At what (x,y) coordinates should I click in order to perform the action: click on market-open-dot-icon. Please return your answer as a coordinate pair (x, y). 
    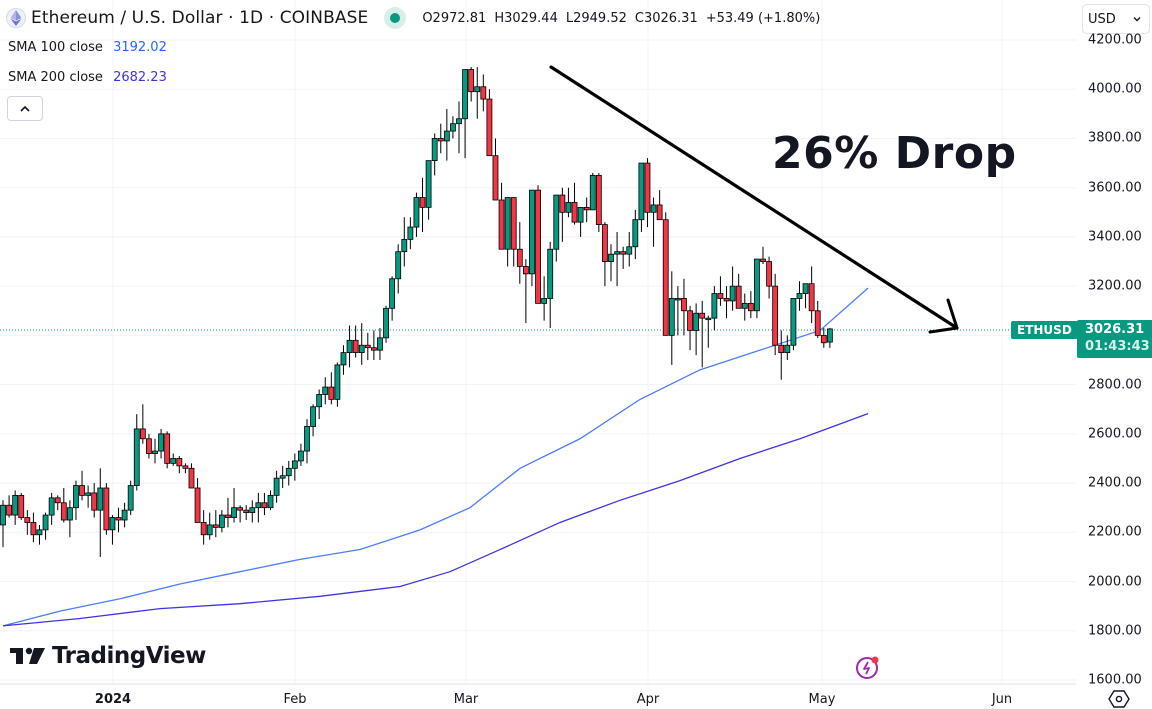
    Looking at the image, I should click on (395, 18).